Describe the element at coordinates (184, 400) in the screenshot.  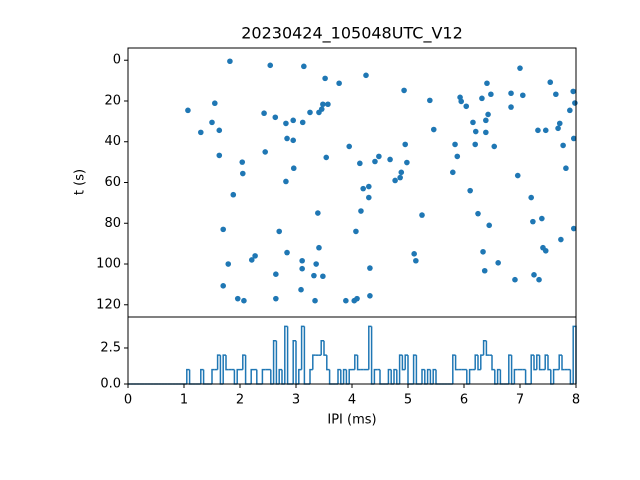
I see `x-tick-label: 1` at that location.